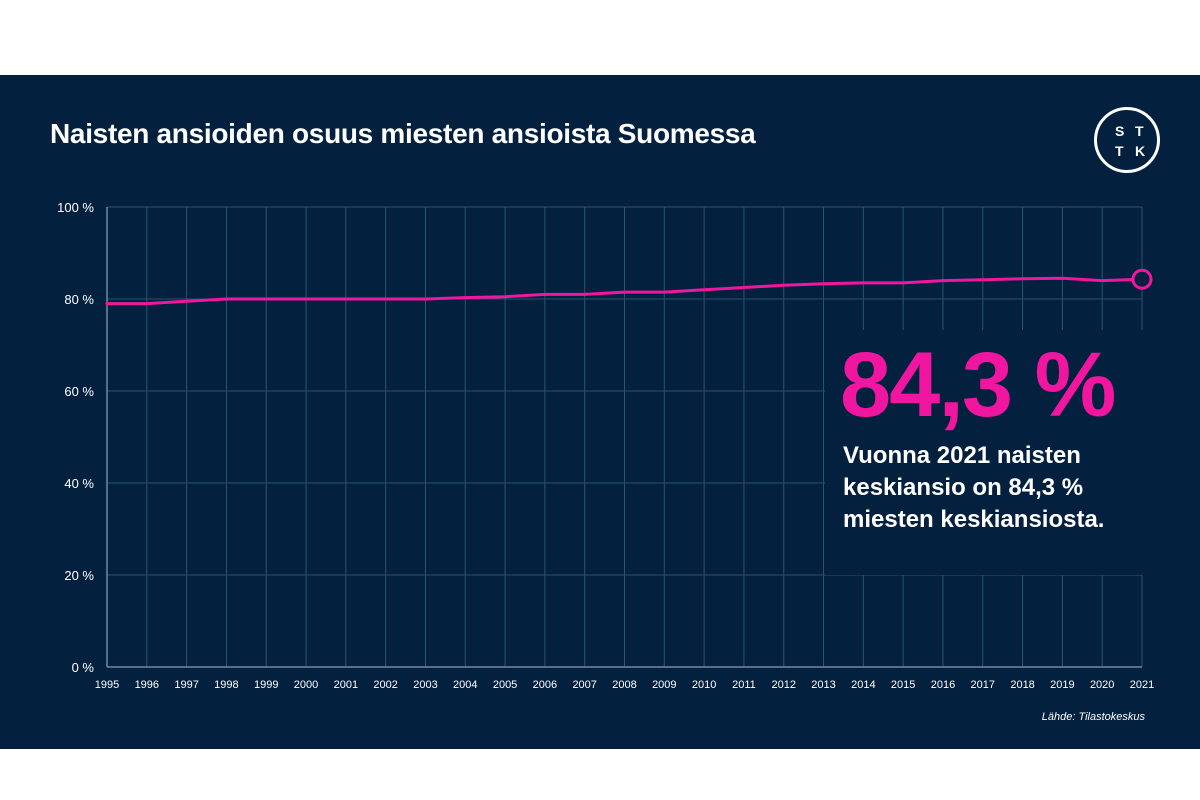 This screenshot has width=1200, height=800. I want to click on series-layer, so click(629, 287).